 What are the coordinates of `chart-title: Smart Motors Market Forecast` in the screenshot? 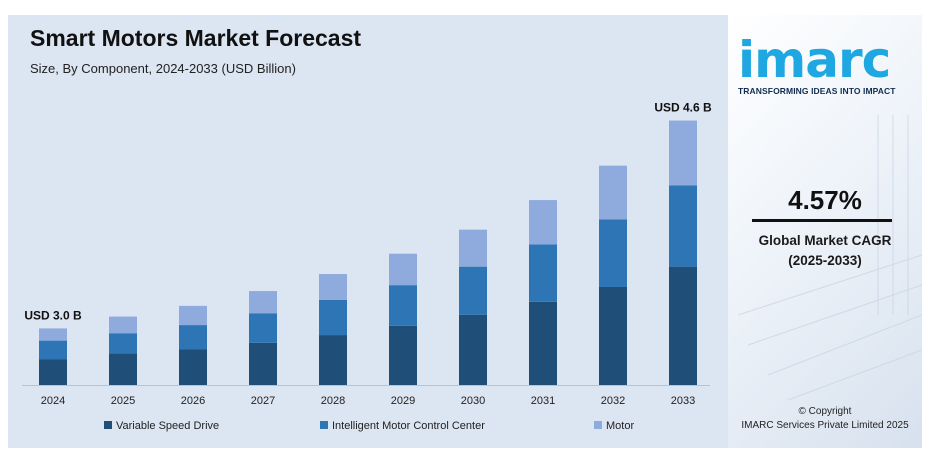 It's located at (196, 38).